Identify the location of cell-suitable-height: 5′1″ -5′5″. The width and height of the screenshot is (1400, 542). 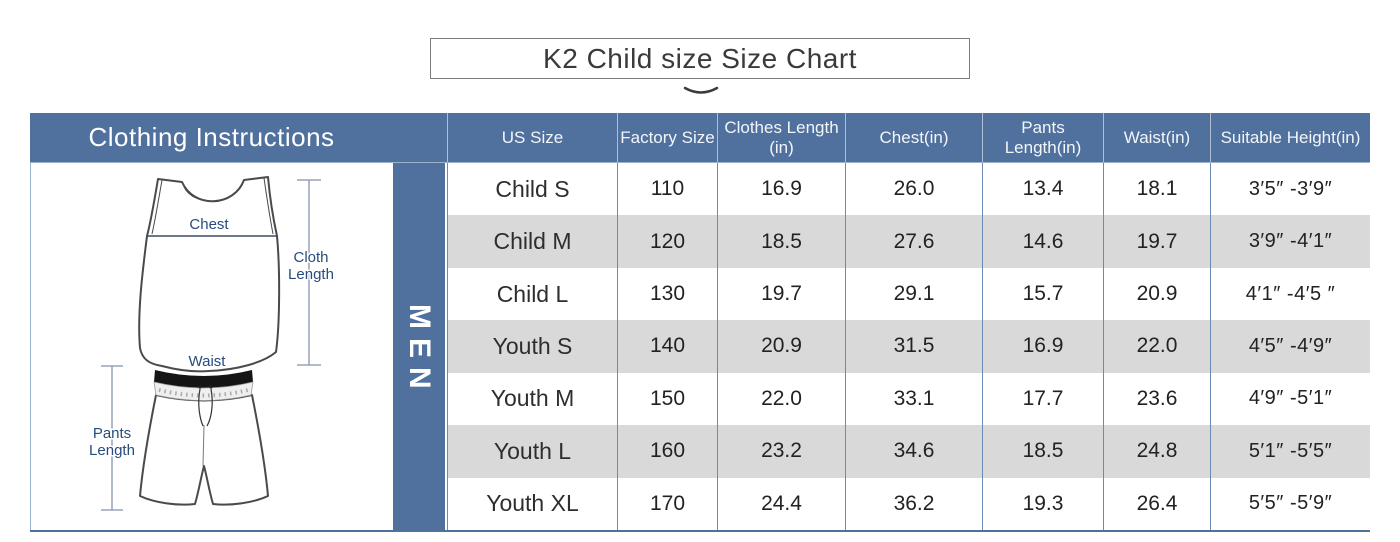
(1290, 451).